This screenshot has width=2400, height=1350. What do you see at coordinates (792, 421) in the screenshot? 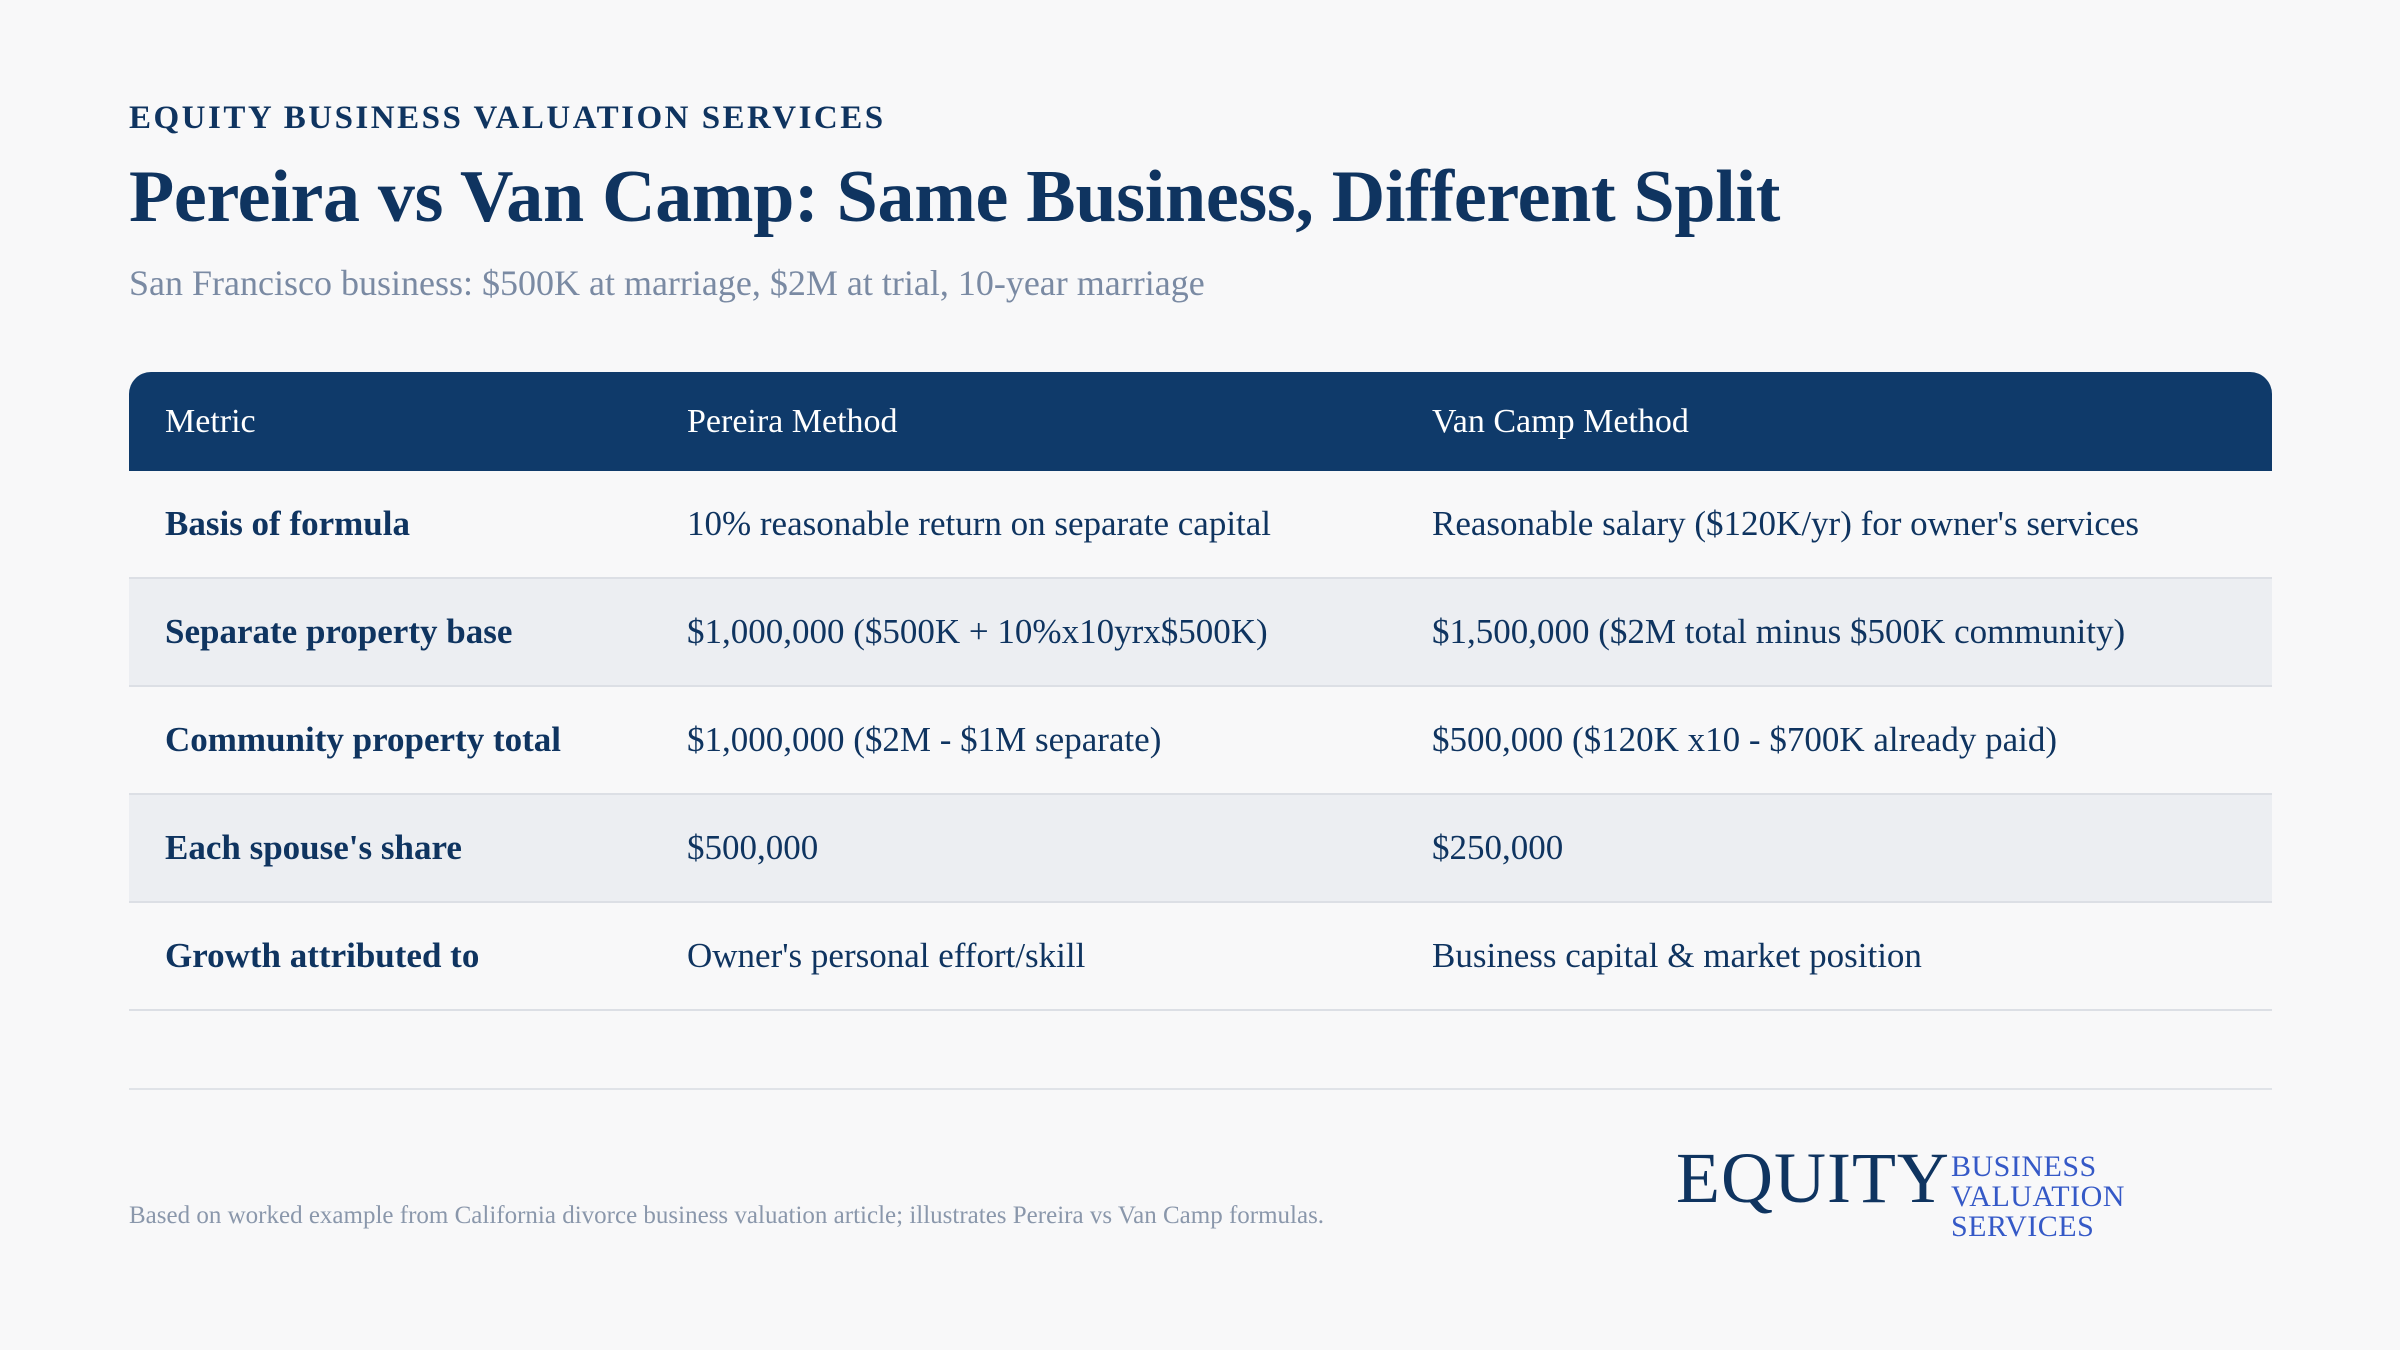
I see `column-header-pereira: Pereira Method` at bounding box center [792, 421].